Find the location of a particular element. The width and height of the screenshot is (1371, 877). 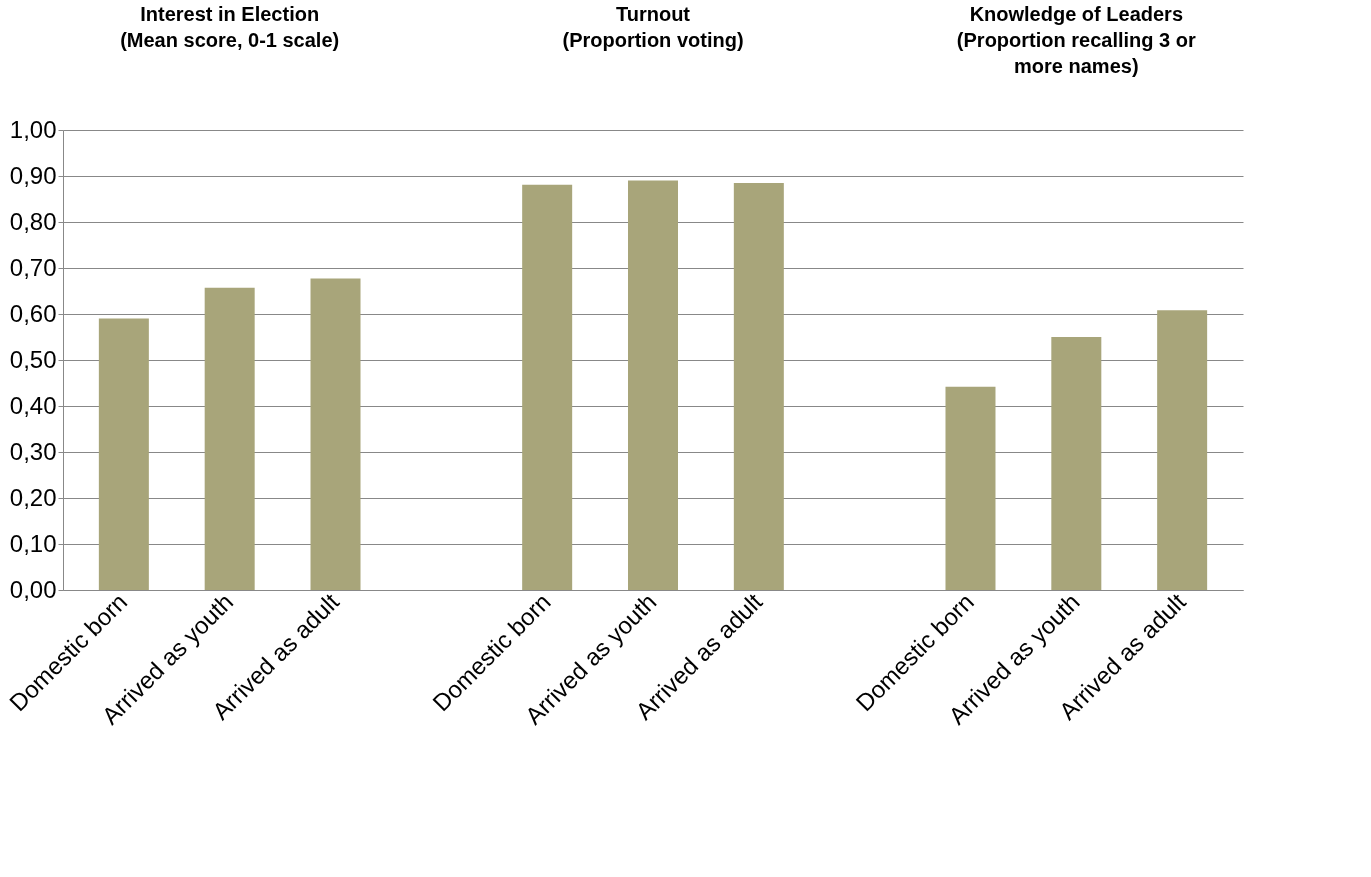

y-tick-label: 0,70 is located at coordinates (33, 267).